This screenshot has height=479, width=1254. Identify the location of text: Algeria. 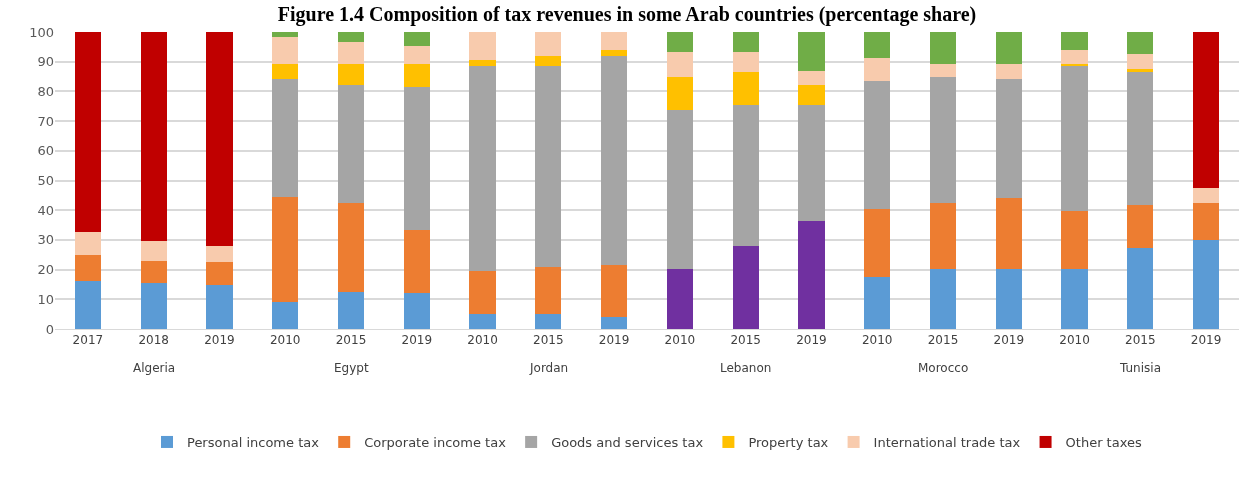
(154, 368).